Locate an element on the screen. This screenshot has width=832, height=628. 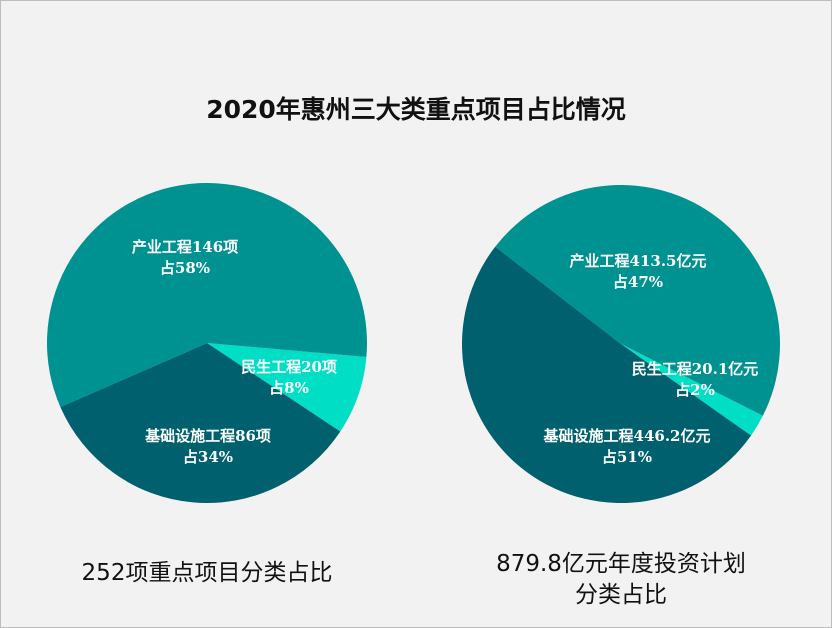
pie-slice-investment-产业工程 is located at coordinates (637, 300).